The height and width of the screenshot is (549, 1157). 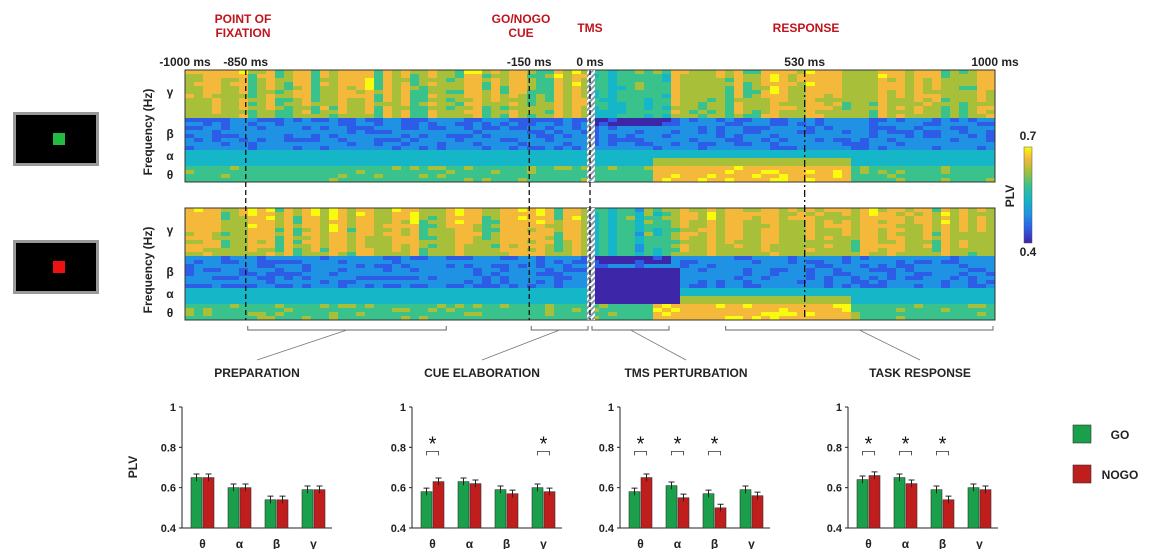 I want to click on event-label-cue: GO/NOGO CUE, so click(x=521, y=26).